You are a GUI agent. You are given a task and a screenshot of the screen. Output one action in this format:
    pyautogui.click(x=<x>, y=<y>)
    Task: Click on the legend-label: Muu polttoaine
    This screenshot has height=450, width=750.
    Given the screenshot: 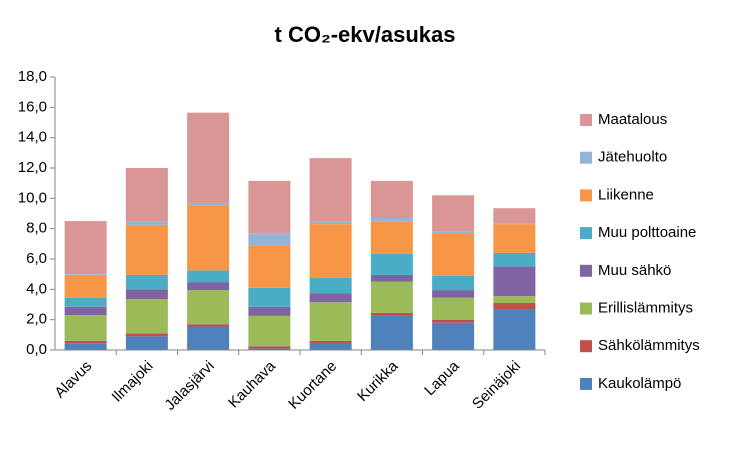 What is the action you would take?
    pyautogui.click(x=647, y=232)
    